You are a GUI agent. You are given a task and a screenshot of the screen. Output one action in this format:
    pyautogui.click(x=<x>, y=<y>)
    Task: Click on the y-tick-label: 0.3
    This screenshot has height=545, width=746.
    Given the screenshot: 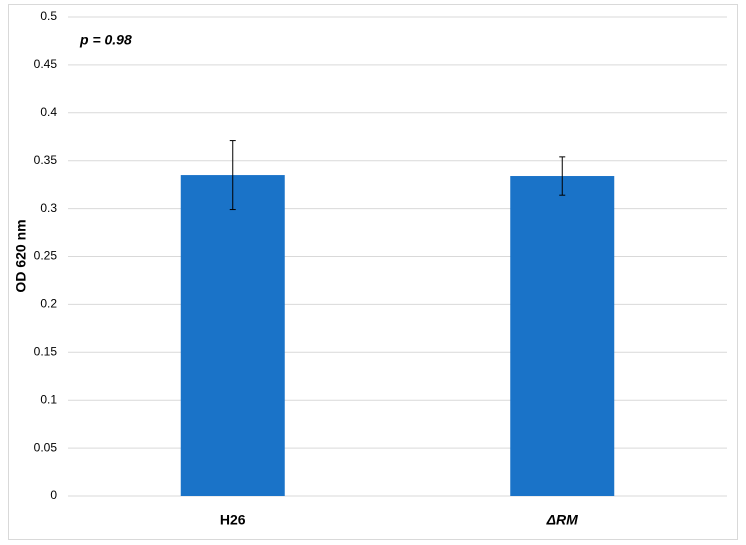 What is the action you would take?
    pyautogui.click(x=48, y=208)
    